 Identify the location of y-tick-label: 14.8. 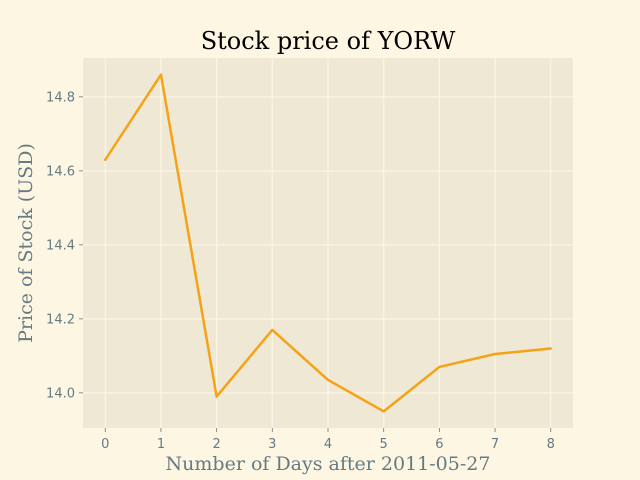
(60, 97).